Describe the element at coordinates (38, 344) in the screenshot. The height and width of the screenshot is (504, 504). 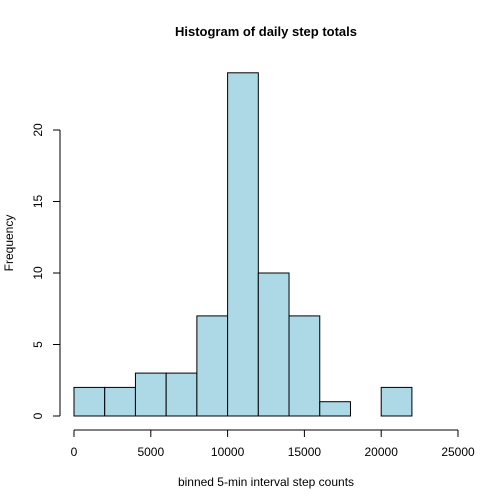
I see `y-tick-label: 5` at that location.